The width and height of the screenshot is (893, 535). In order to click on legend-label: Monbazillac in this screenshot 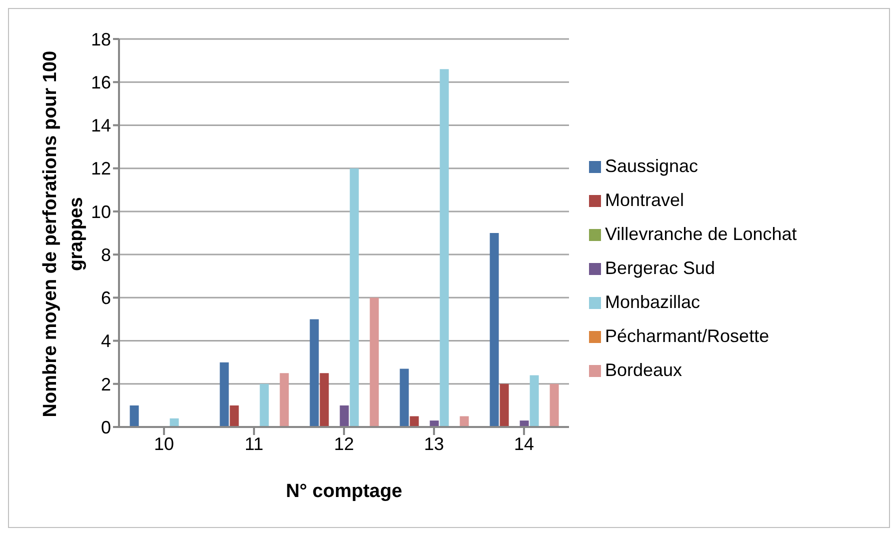, I will do `click(652, 302)`.